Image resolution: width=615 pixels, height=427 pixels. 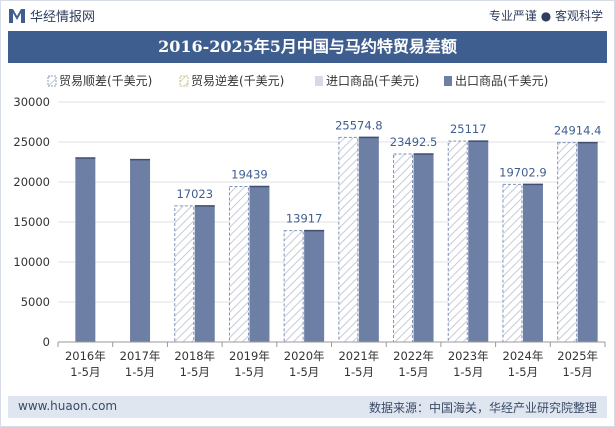 I want to click on x-tick-label-8: 2024年, so click(x=523, y=356).